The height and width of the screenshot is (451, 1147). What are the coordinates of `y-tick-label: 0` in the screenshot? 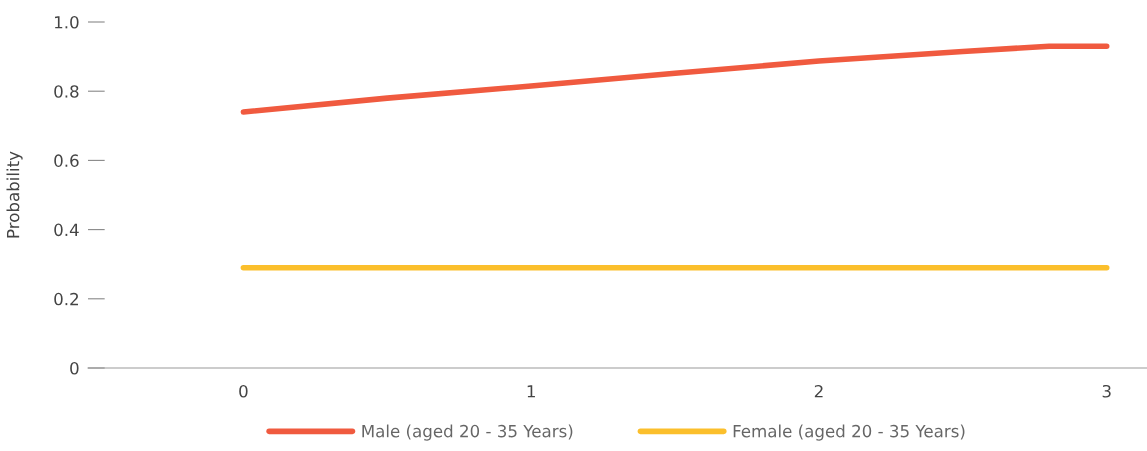 It's located at (74, 368).